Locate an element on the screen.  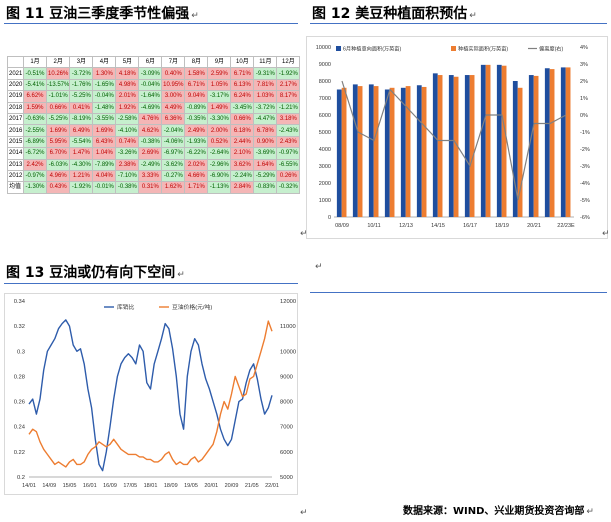
y2-tick-label: -3% is located at coordinates (585, 167).